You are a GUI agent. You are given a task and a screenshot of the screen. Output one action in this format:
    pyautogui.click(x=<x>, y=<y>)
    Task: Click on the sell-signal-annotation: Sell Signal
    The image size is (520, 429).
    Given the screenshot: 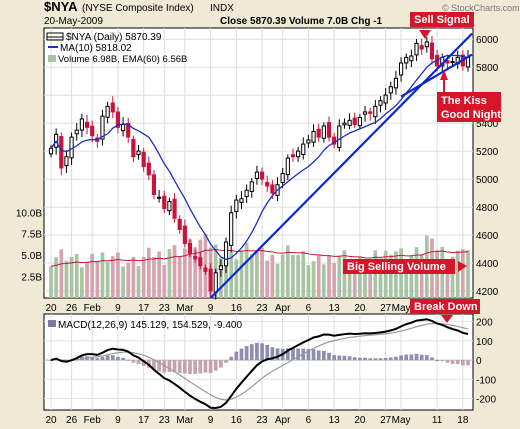 What is the action you would take?
    pyautogui.click(x=442, y=19)
    